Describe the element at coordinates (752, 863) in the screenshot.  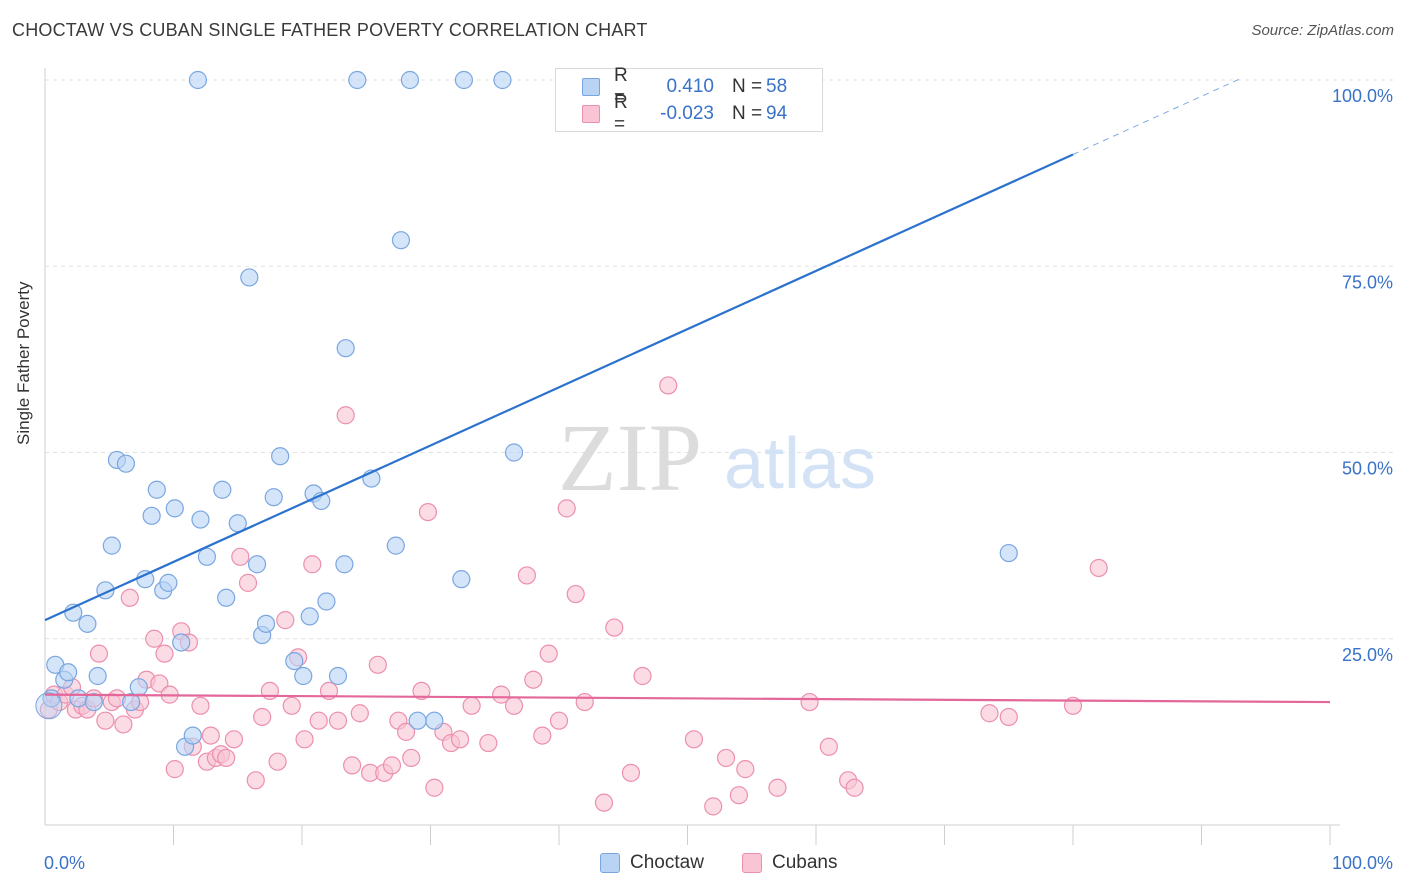
I see `cubans-legend-swatch` at that location.